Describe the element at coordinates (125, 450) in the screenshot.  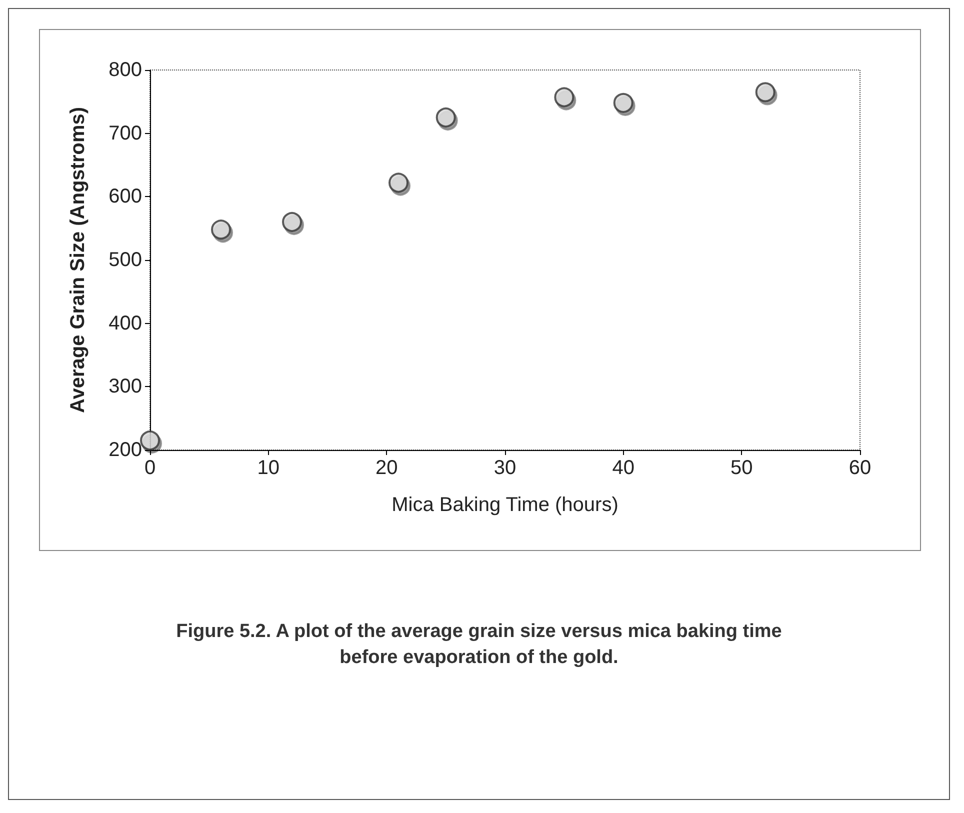
I see `y-tick-label: 200` at that location.